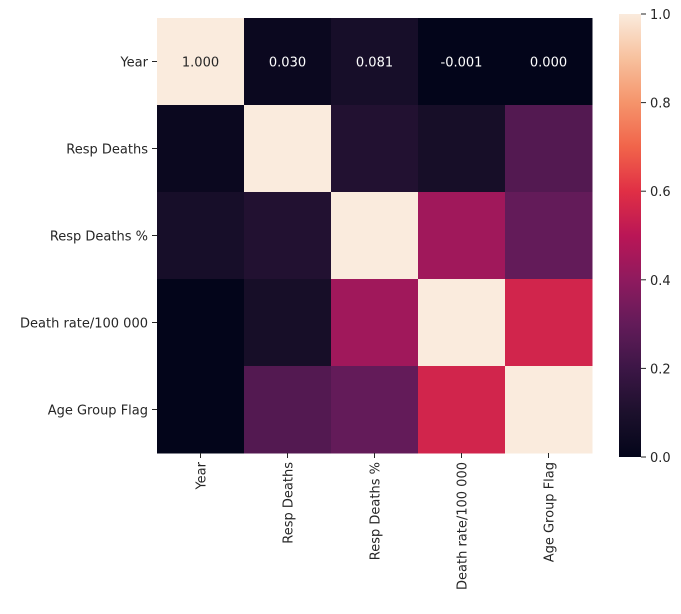 Image resolution: width=681 pixels, height=614 pixels. What do you see at coordinates (202, 475) in the screenshot?
I see `x-tick-label: Year` at bounding box center [202, 475].